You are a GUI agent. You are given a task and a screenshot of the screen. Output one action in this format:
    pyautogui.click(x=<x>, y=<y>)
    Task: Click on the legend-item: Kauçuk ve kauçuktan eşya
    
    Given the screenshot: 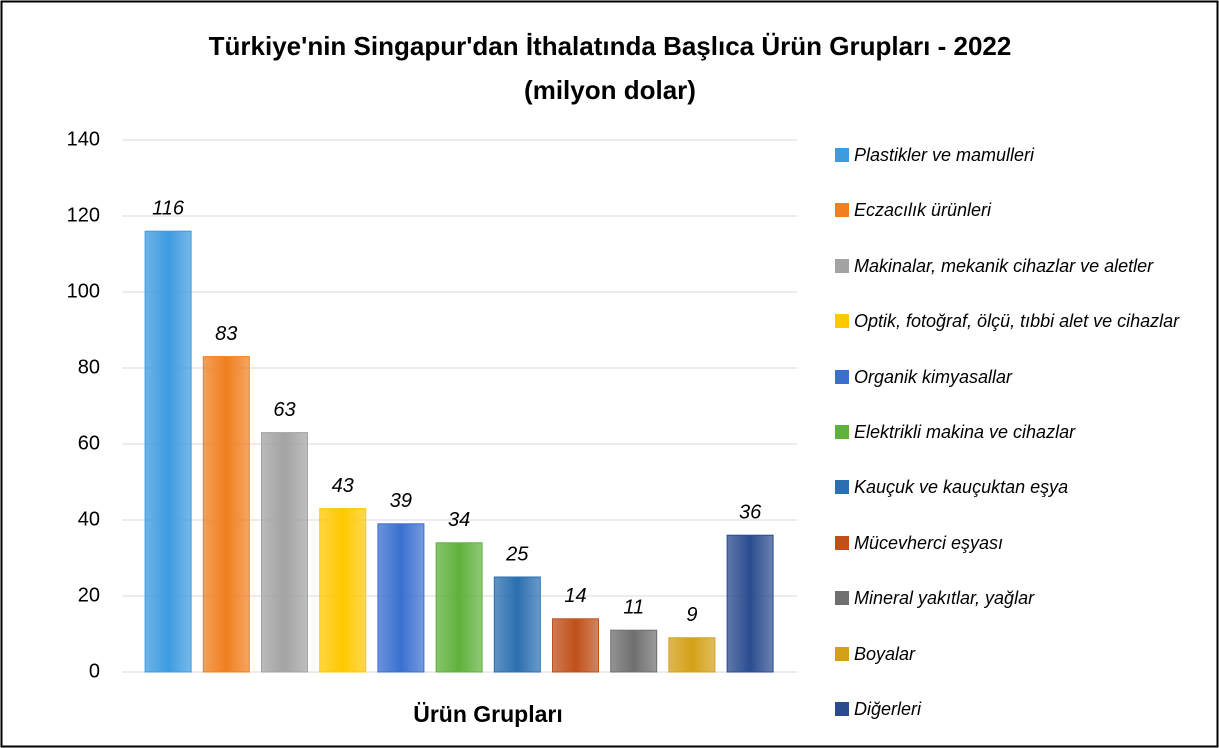 What is the action you would take?
    pyautogui.click(x=1007, y=487)
    